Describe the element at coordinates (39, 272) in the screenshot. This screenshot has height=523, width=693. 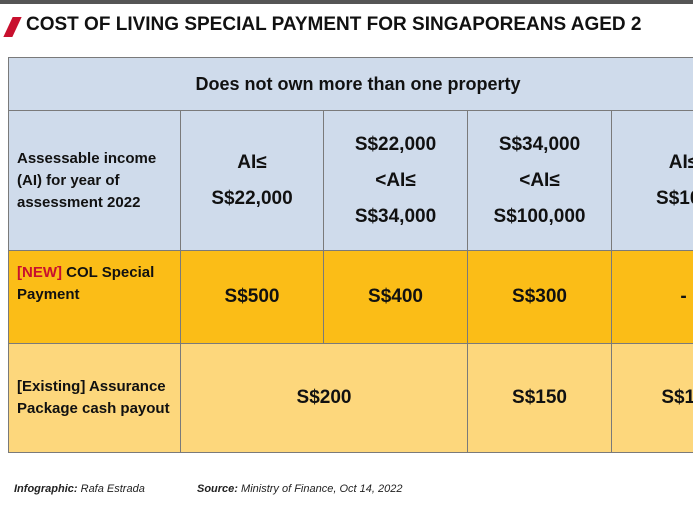
I see `new-tag: [NEW]` at that location.